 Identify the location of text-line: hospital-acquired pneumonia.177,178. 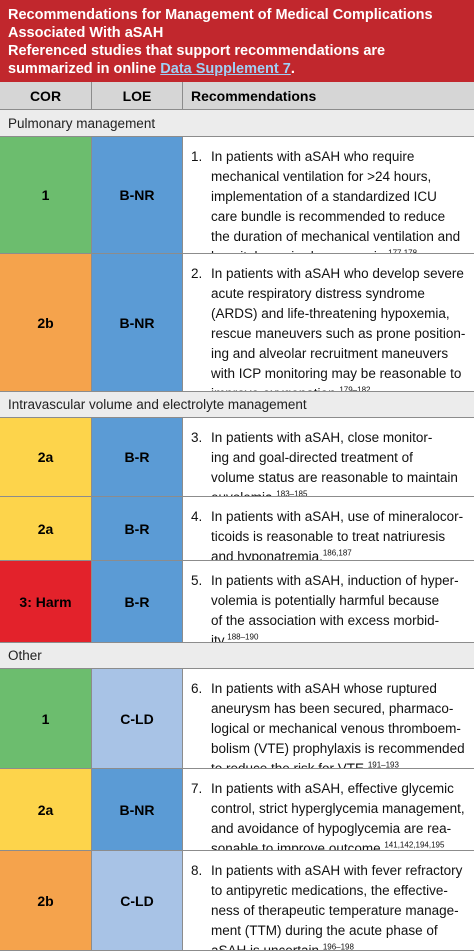
(335, 250).